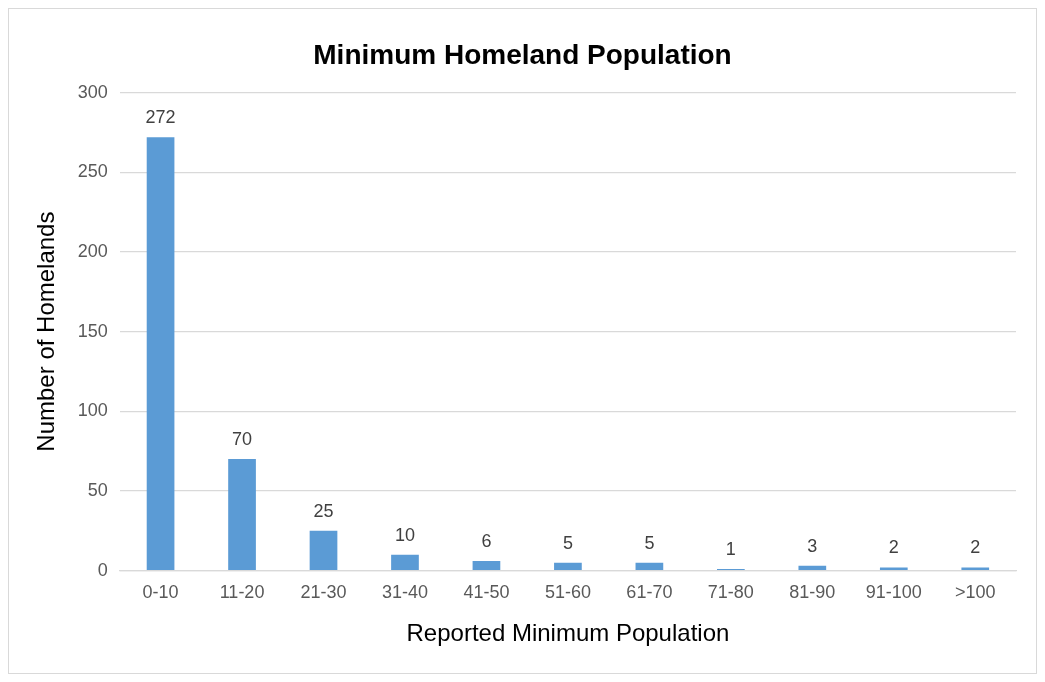 This screenshot has width=1045, height=682. Describe the element at coordinates (812, 592) in the screenshot. I see `x-tick-label: 81-90` at that location.